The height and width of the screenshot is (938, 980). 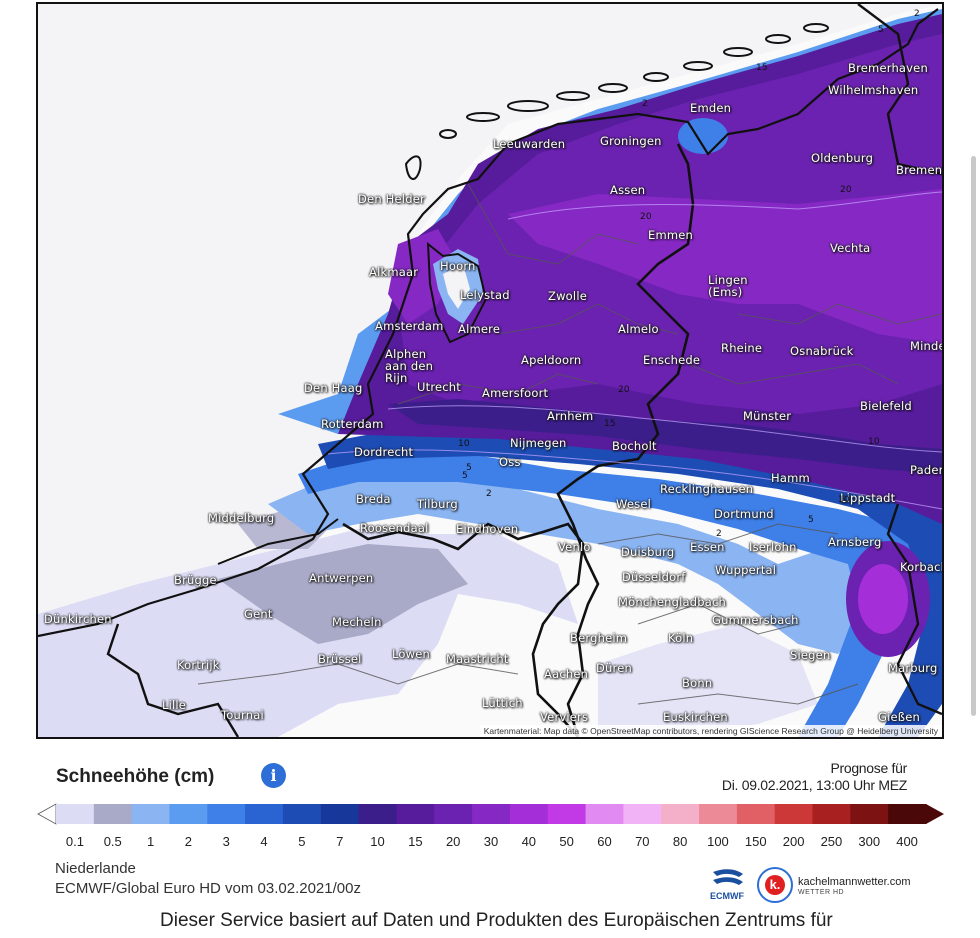 I want to click on color-scale-tick: 70, so click(x=642, y=841).